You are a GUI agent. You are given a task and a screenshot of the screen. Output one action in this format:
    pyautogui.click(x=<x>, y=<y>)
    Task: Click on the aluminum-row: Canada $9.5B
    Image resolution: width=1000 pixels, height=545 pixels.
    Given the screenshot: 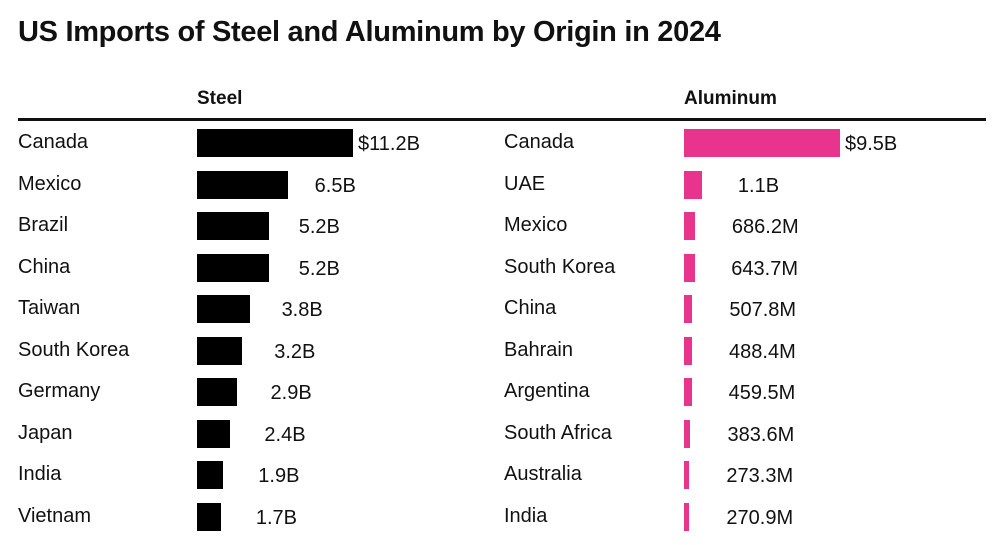 What is the action you would take?
    pyautogui.click(x=743, y=149)
    